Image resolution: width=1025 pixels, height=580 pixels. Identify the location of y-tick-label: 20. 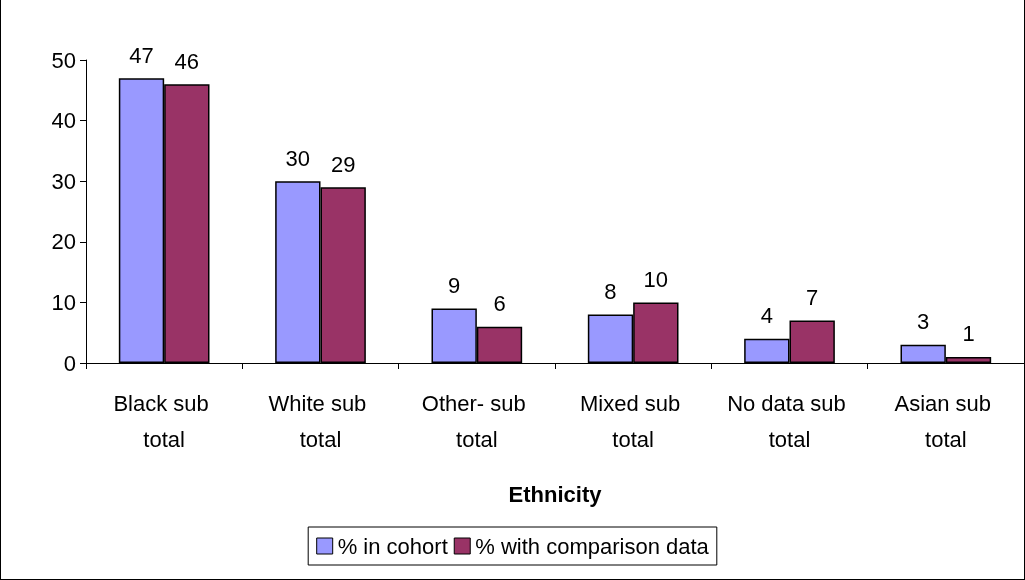
(63, 242).